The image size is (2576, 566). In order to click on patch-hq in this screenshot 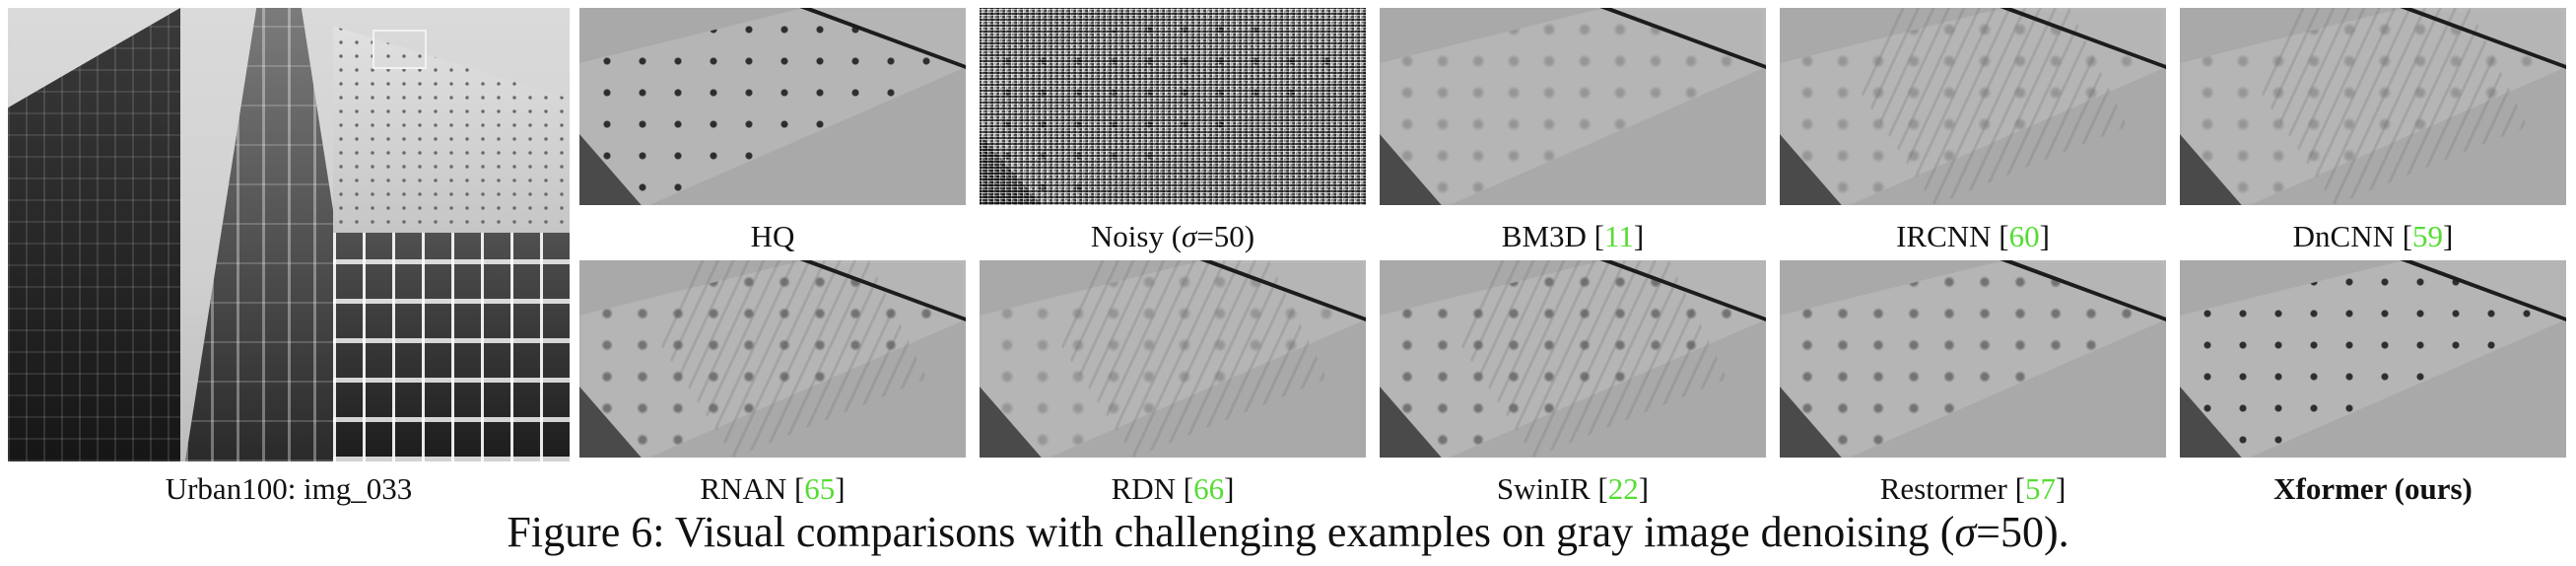, I will do `click(772, 107)`.